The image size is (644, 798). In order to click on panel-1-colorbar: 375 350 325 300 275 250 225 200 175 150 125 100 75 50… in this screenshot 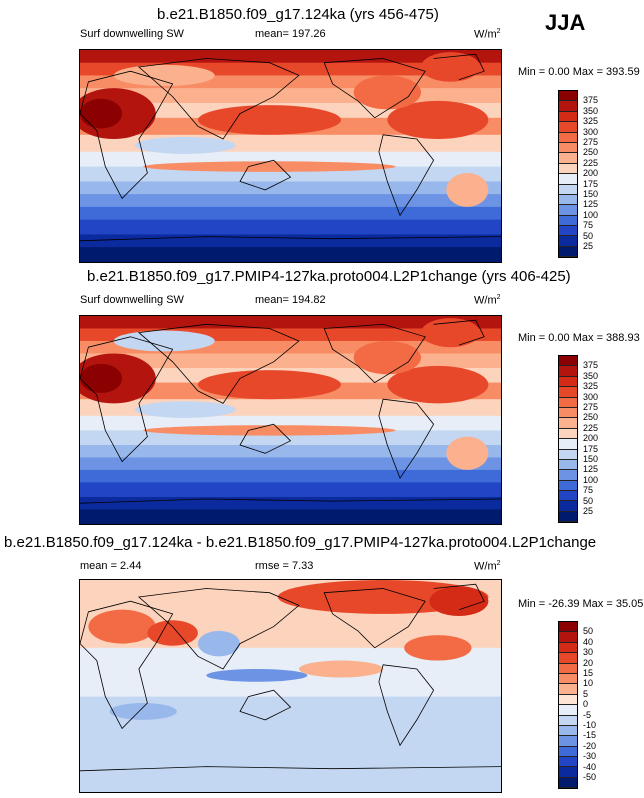, I will do `click(578, 174)`.